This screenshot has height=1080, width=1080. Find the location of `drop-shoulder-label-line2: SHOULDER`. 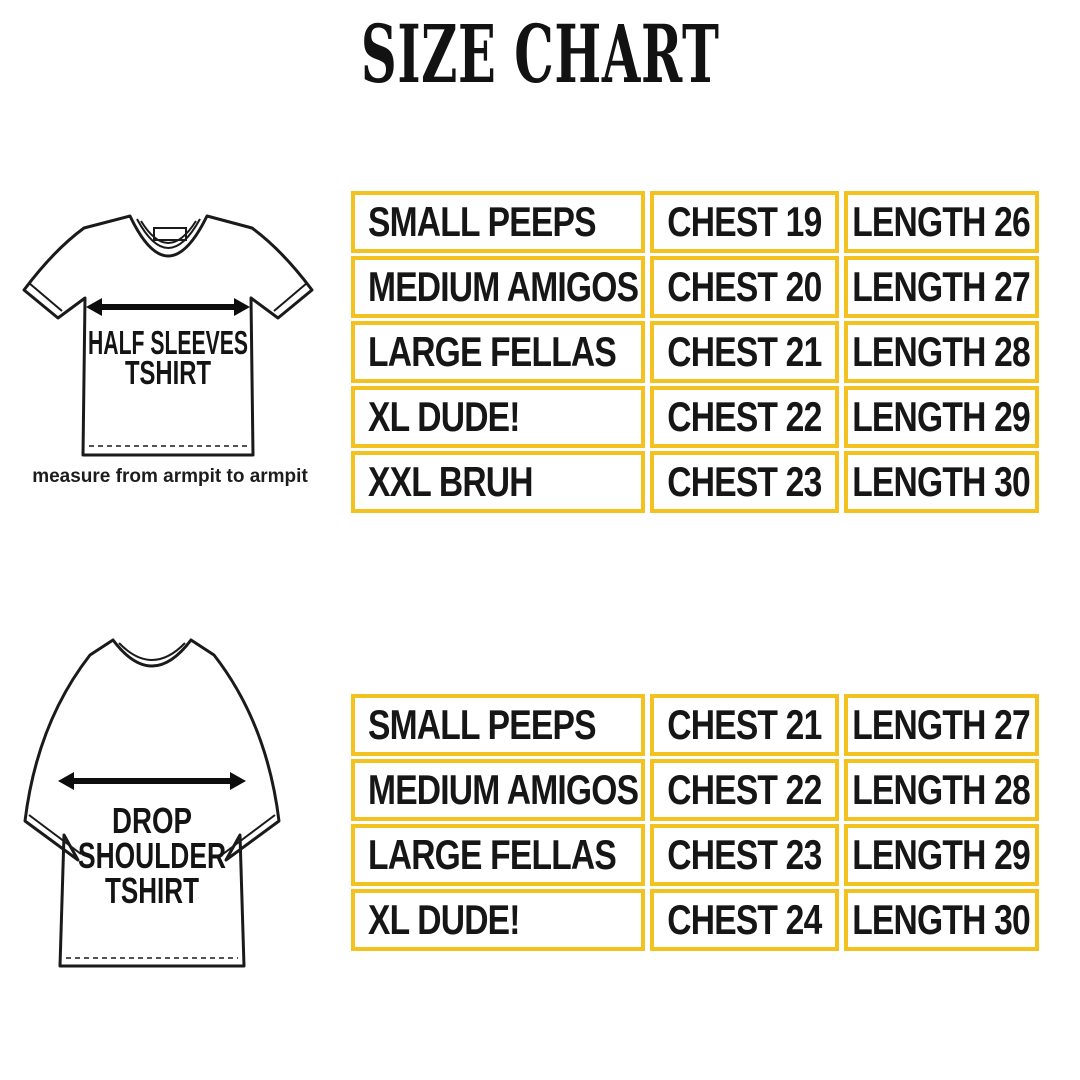

drop-shoulder-label-line2: SHOULDER is located at coordinates (152, 855).